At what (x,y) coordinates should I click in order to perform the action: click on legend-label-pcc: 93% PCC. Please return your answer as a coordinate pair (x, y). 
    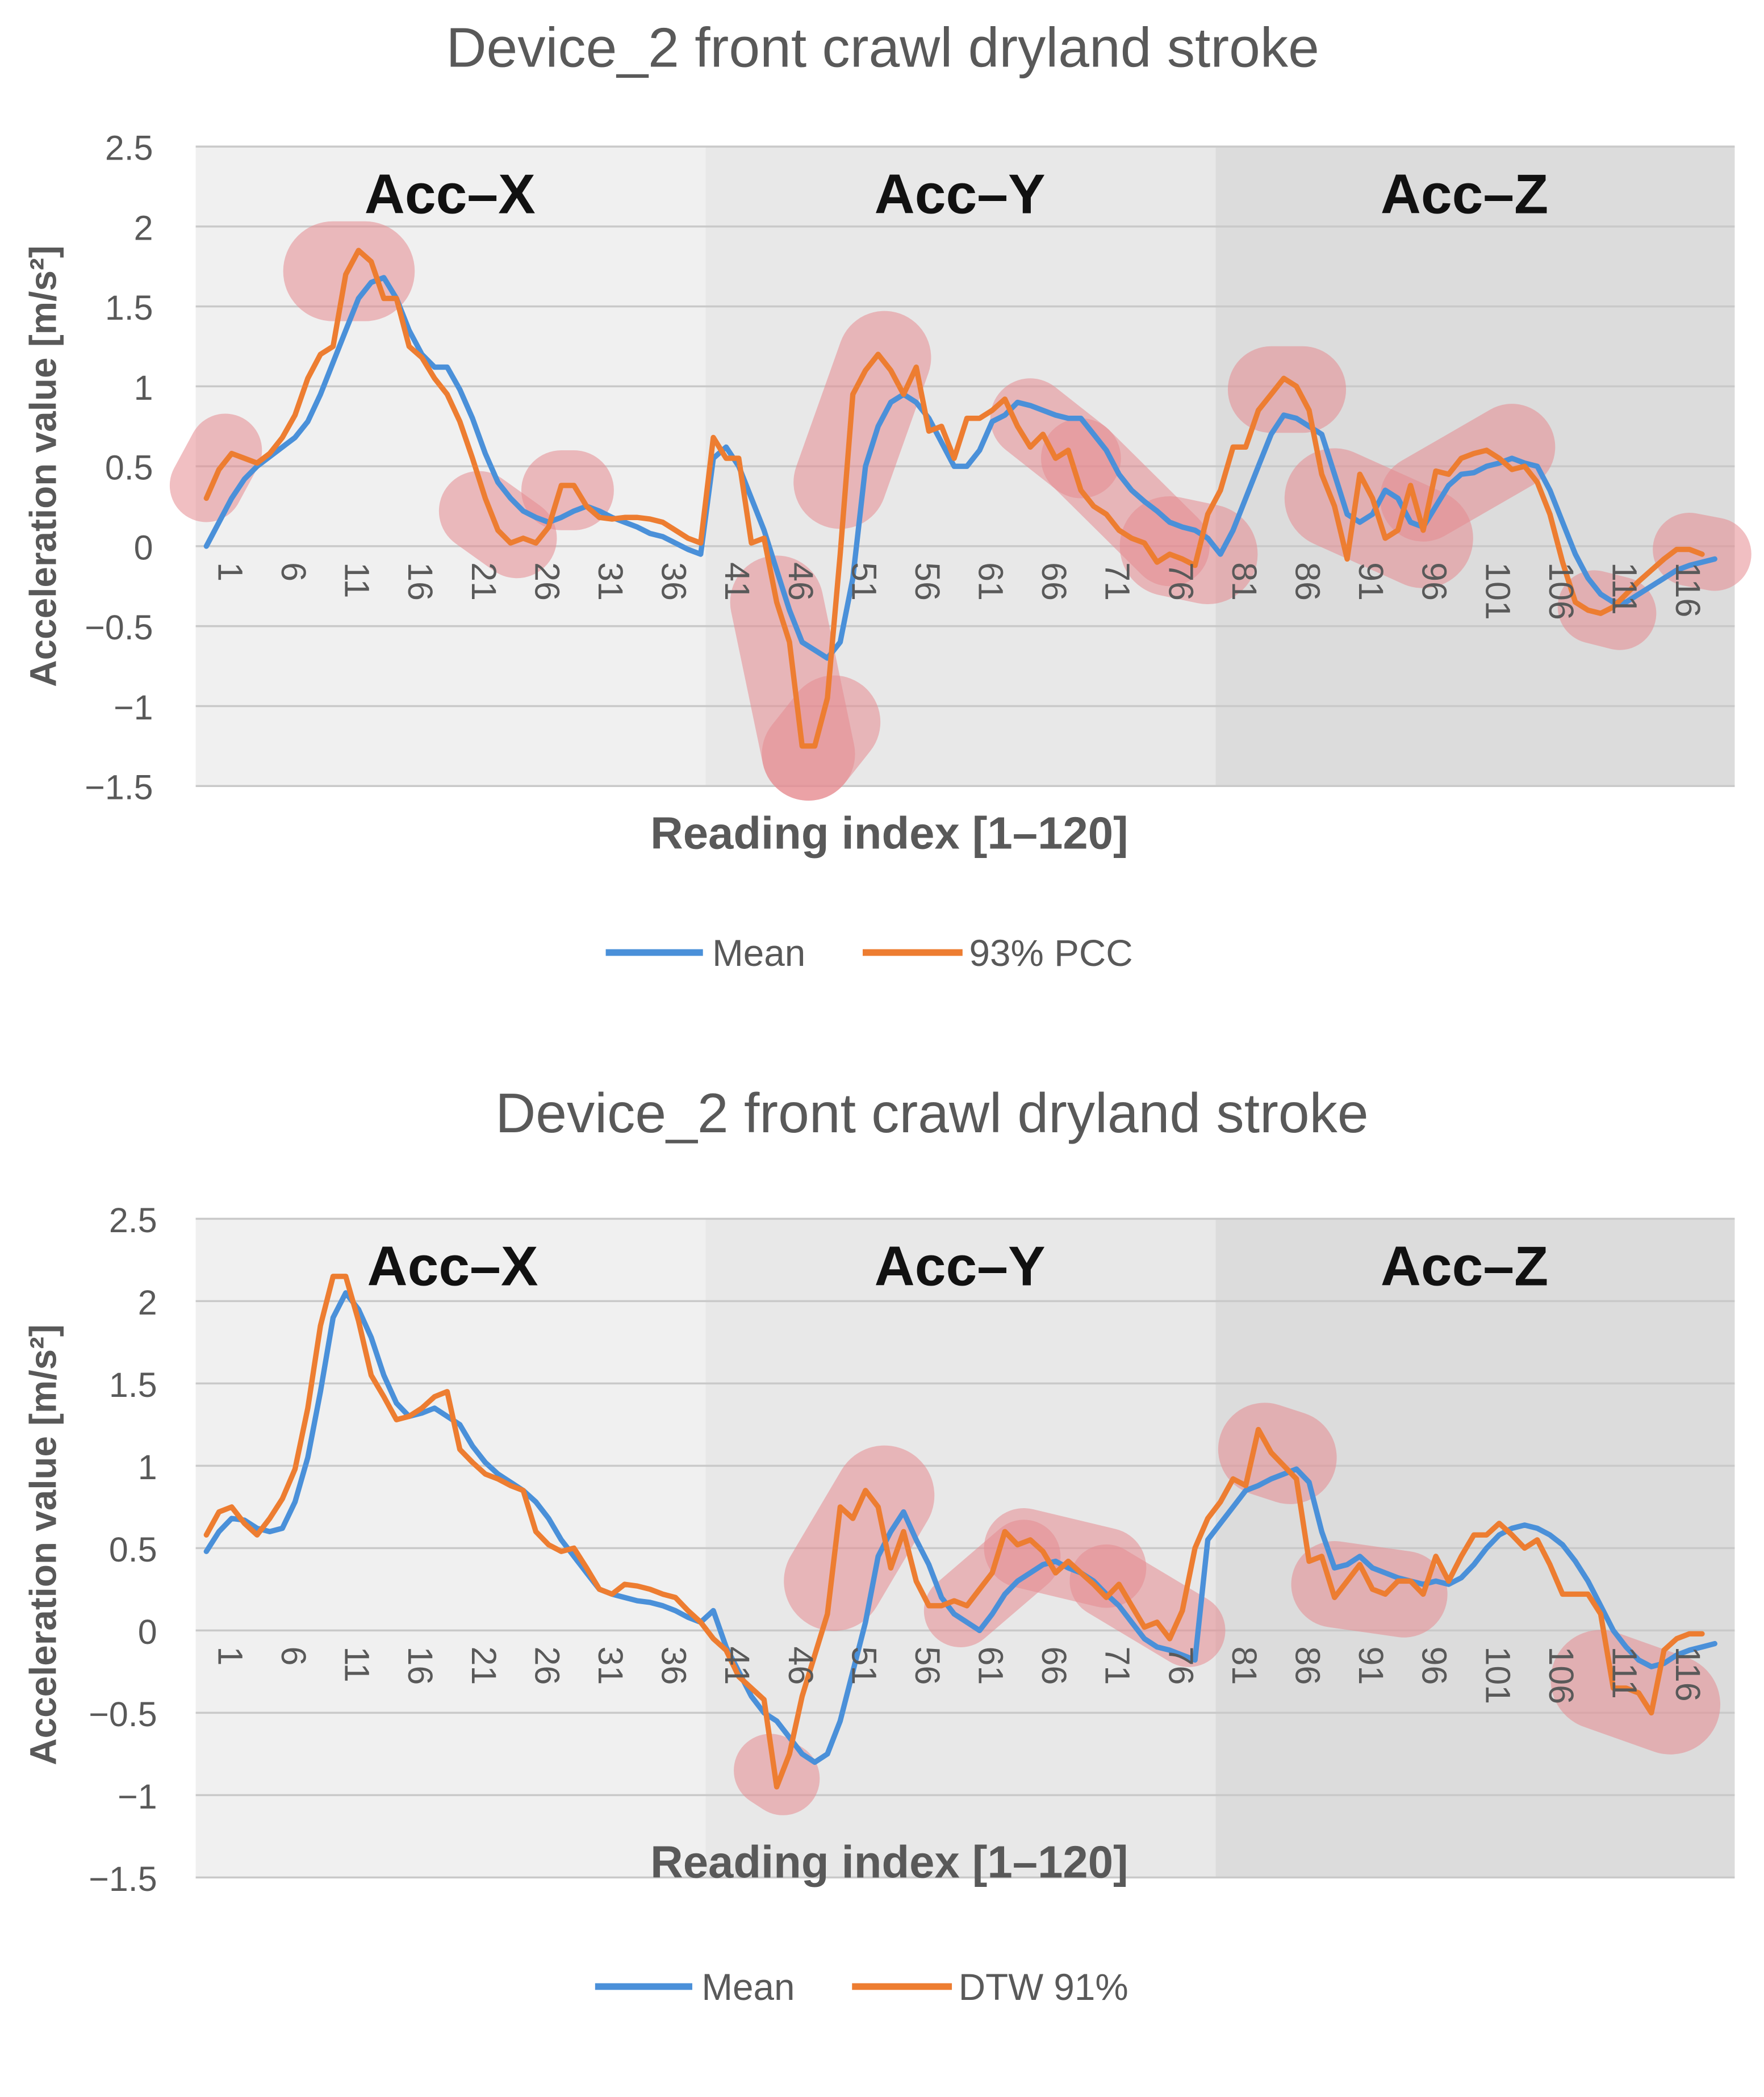
    Looking at the image, I should click on (1051, 953).